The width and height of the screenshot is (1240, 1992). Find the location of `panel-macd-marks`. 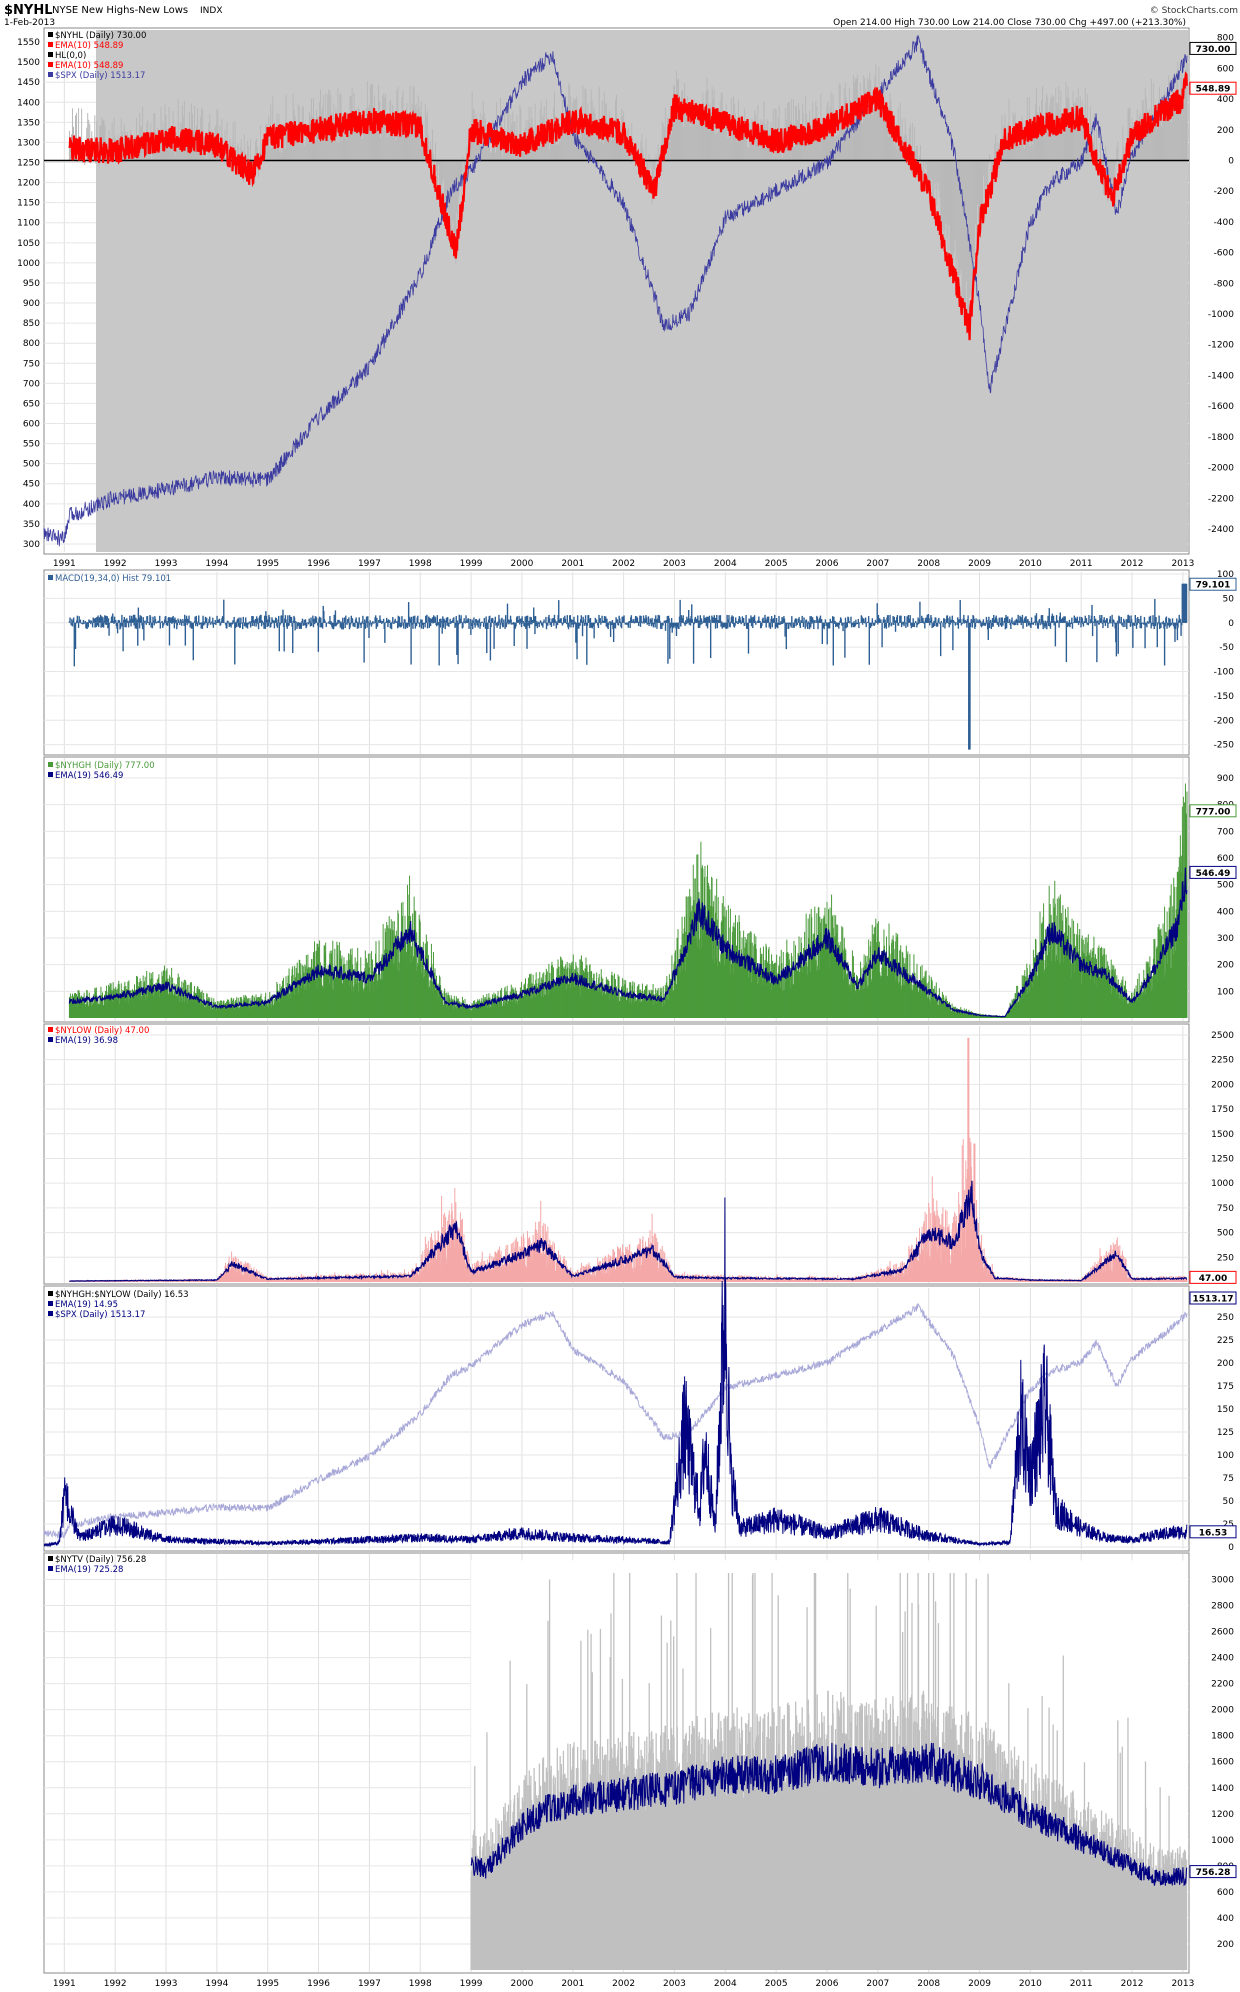

panel-macd-marks is located at coordinates (628, 666).